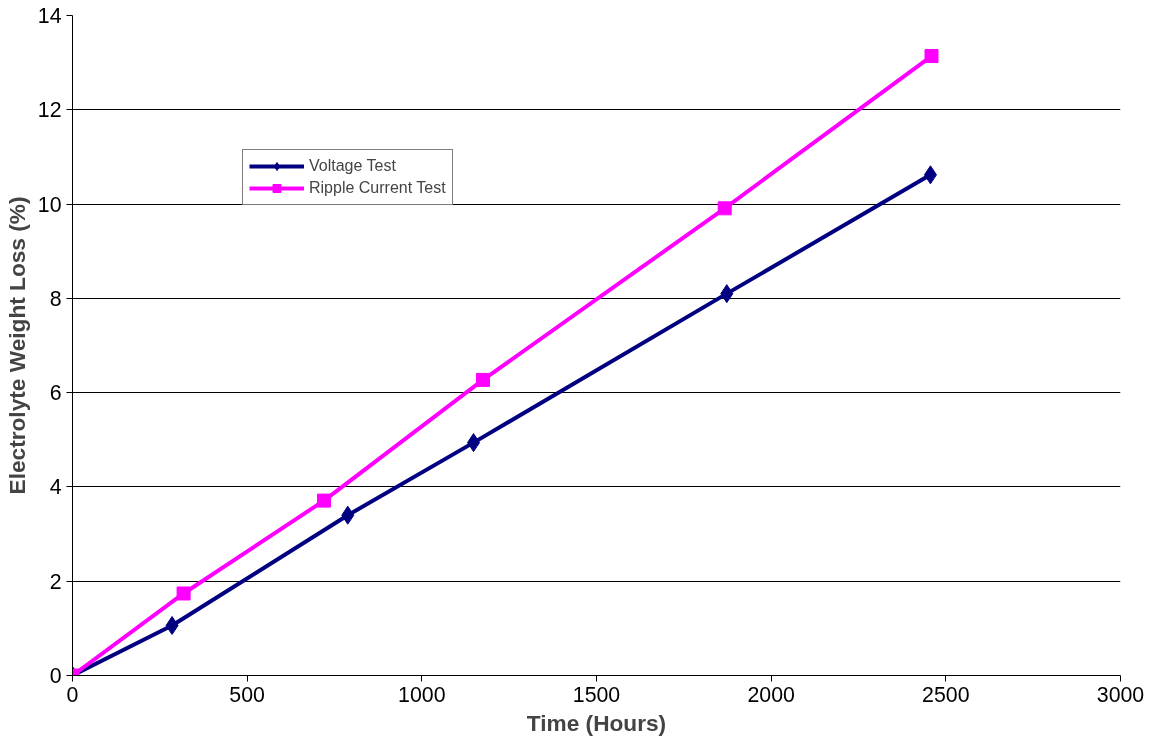 This screenshot has width=1167, height=743. What do you see at coordinates (247, 694) in the screenshot?
I see `x-tick-label: 500` at bounding box center [247, 694].